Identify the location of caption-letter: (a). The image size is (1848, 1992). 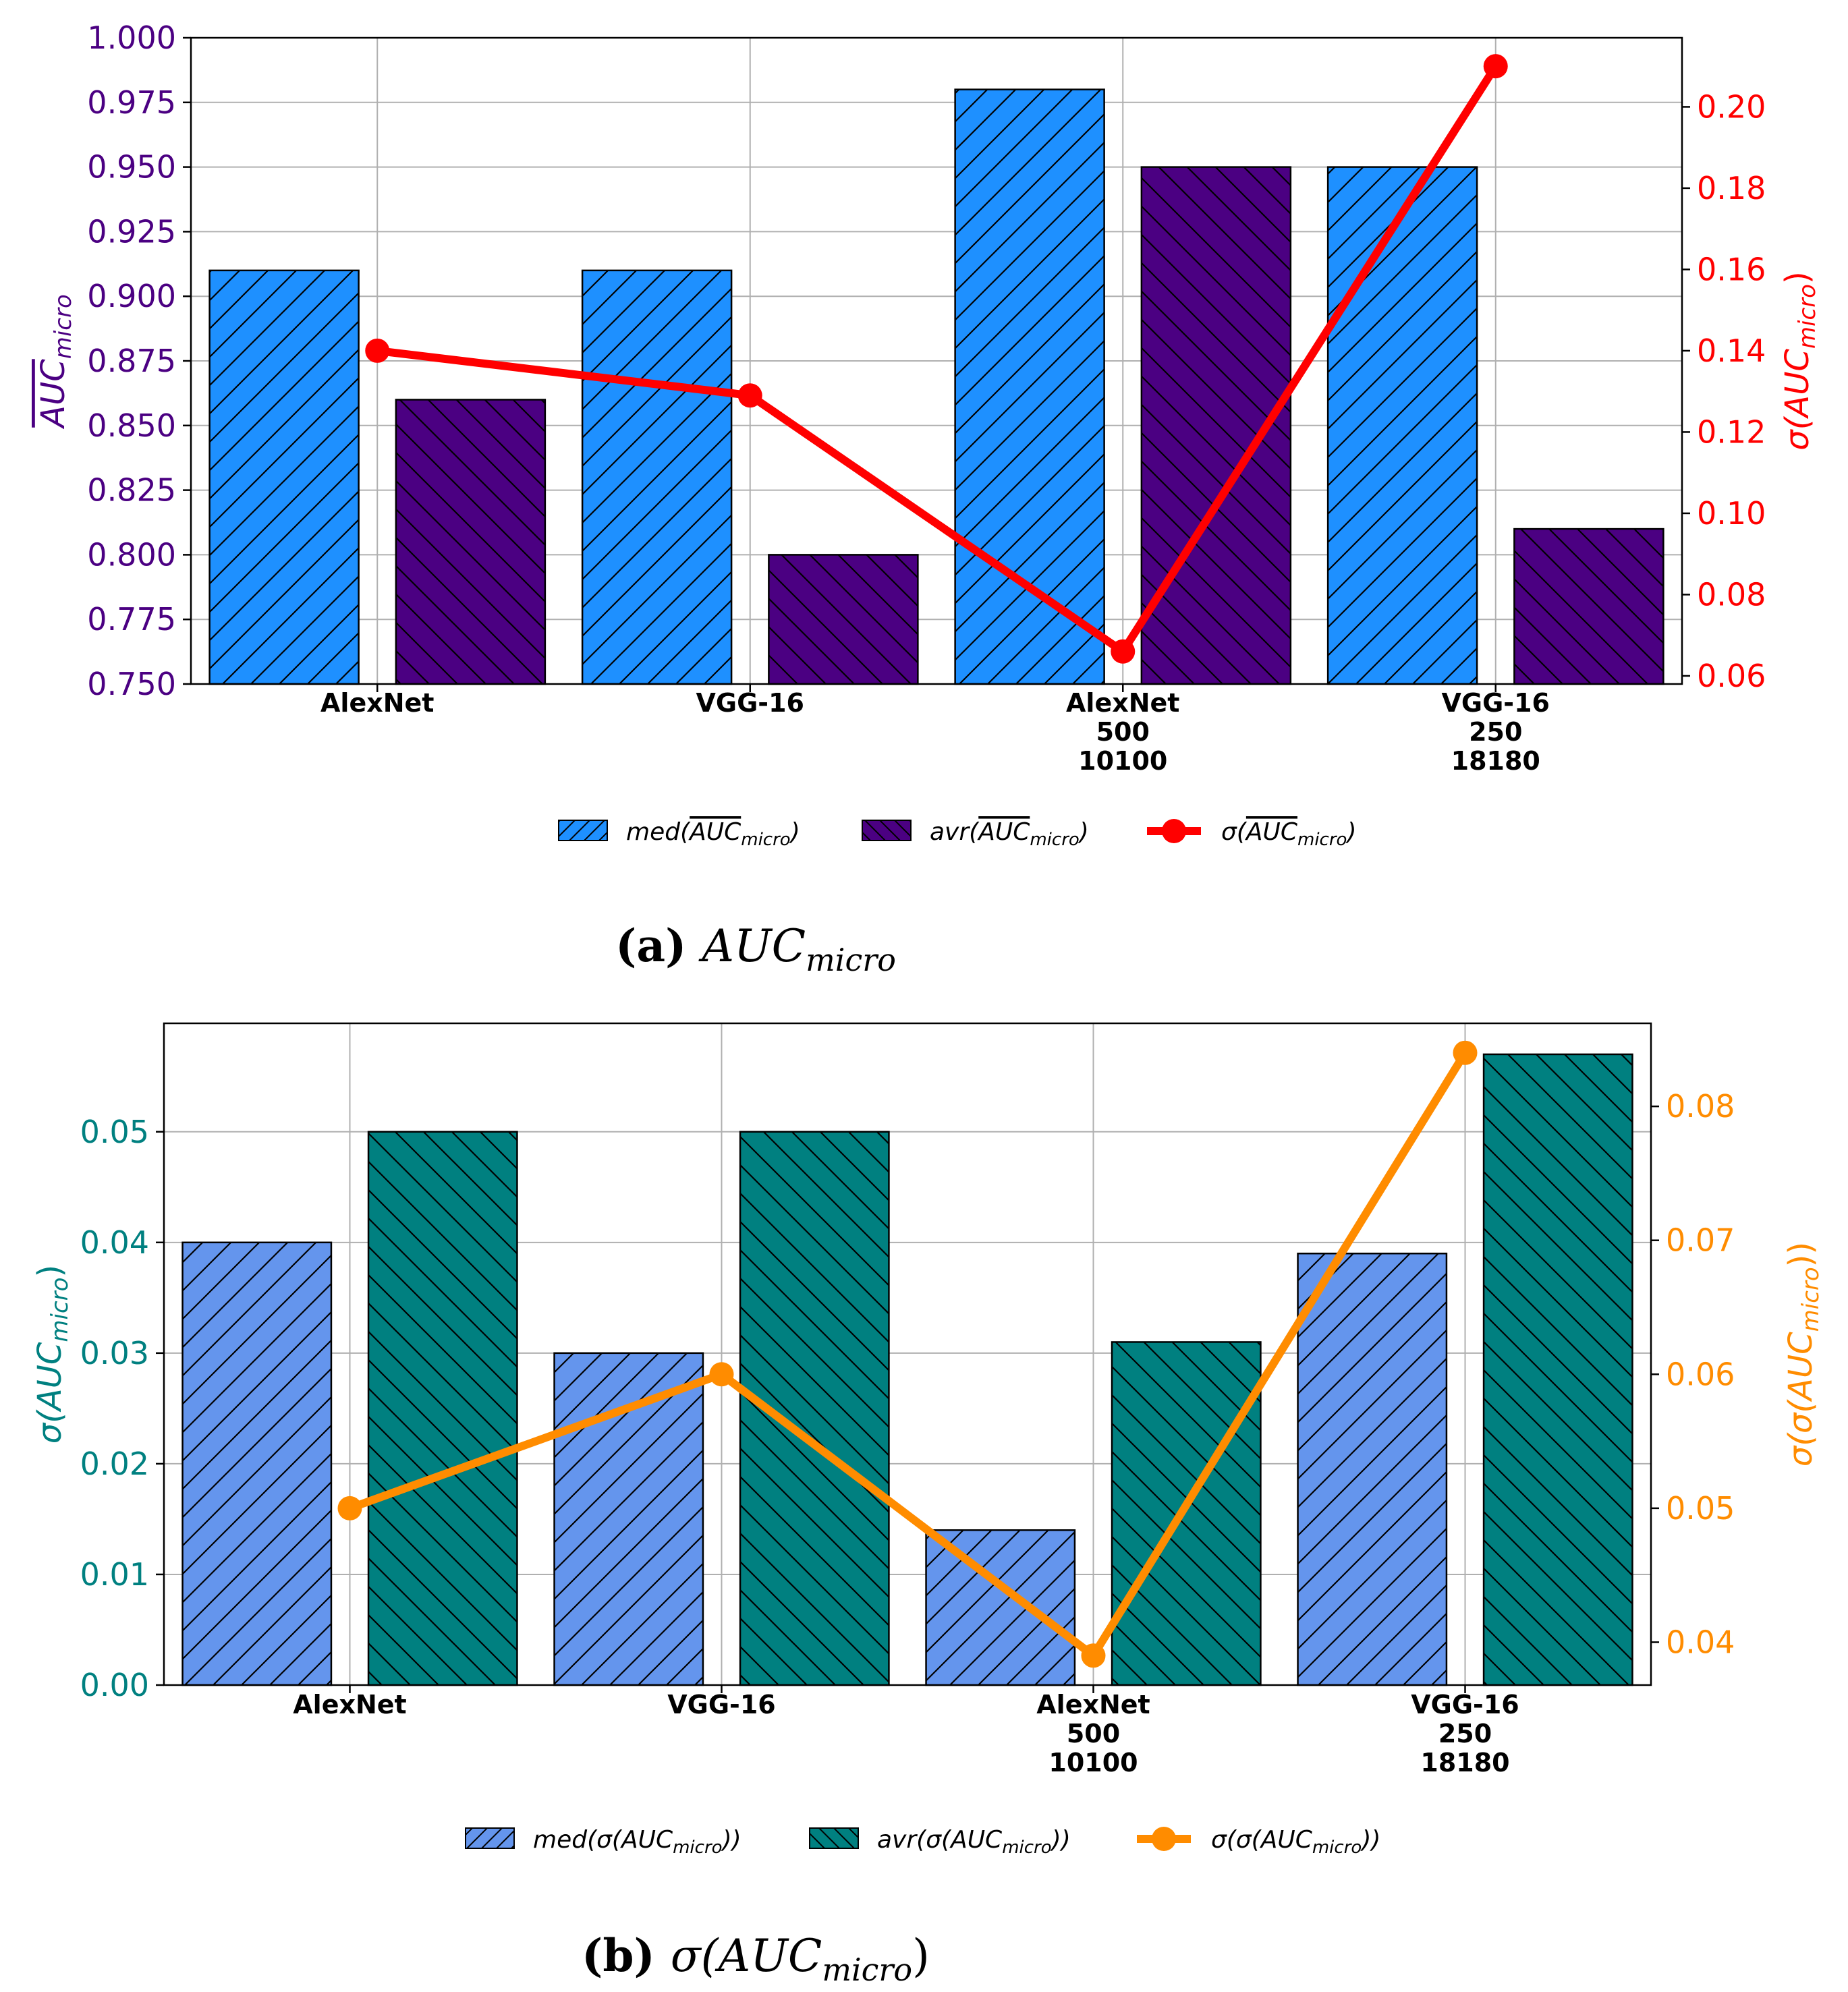
(658, 945).